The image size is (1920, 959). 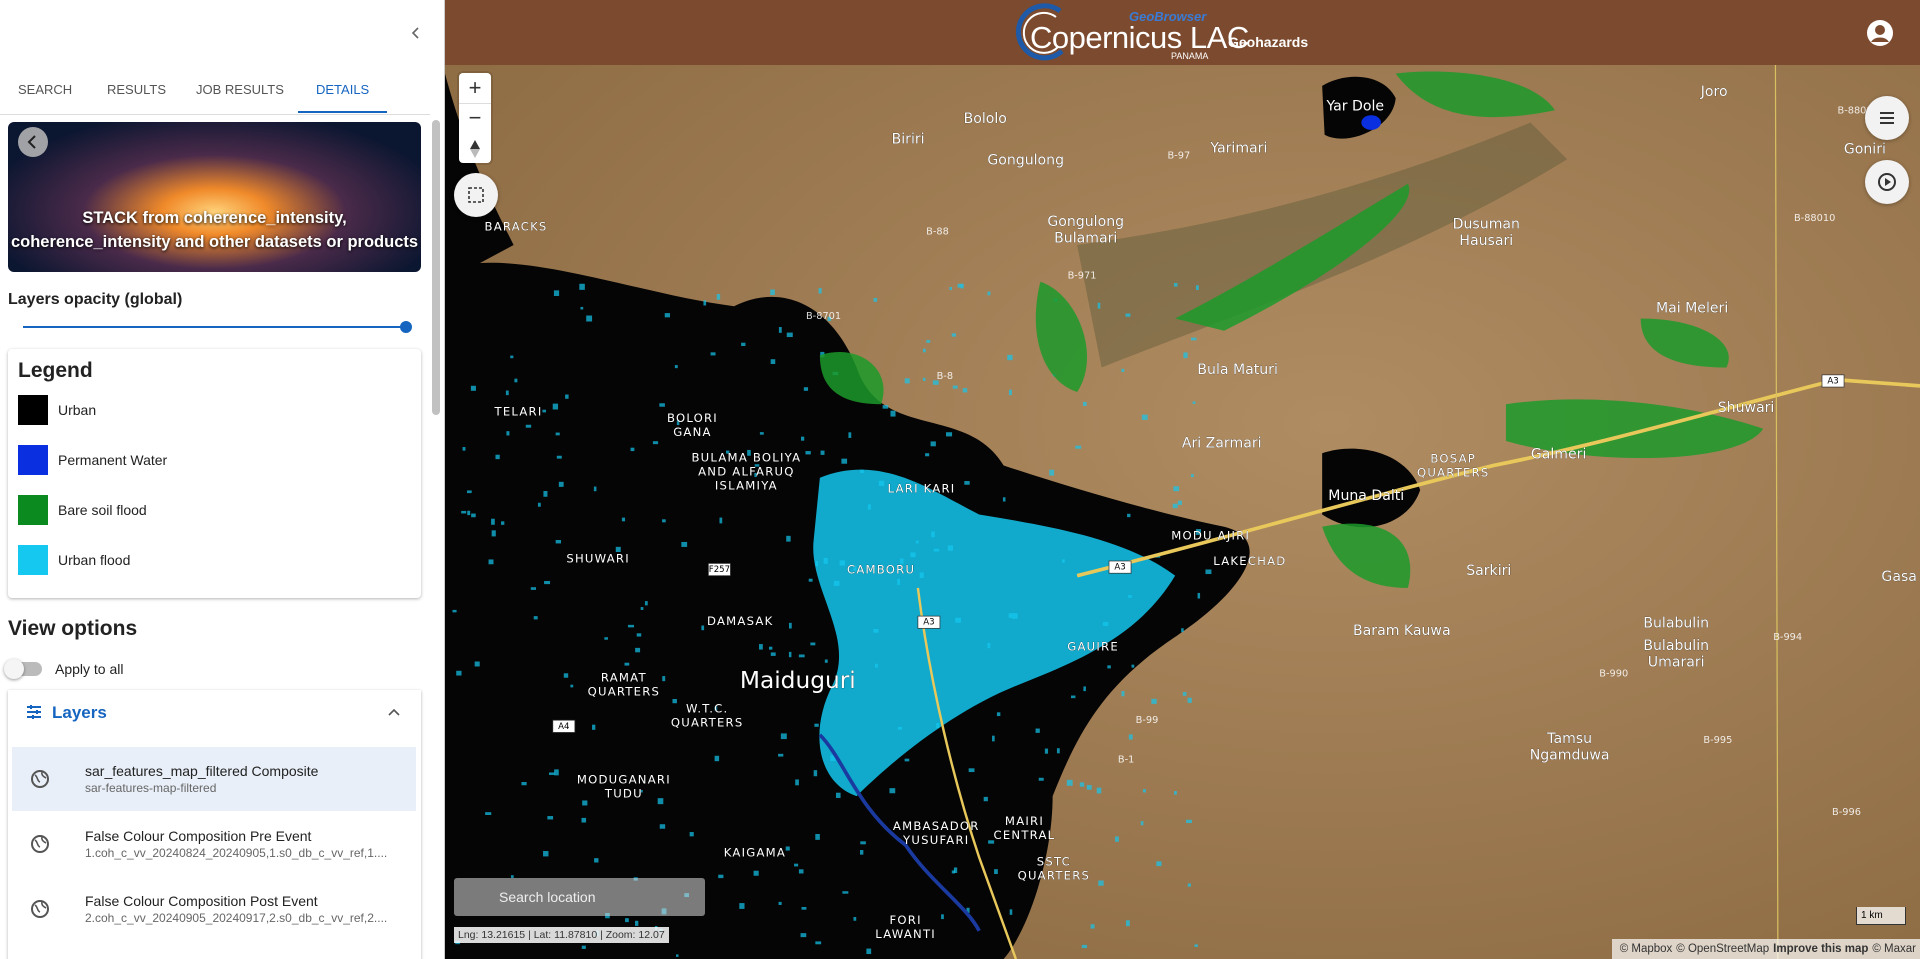 I want to click on label-line: Goniri, so click(x=1865, y=150).